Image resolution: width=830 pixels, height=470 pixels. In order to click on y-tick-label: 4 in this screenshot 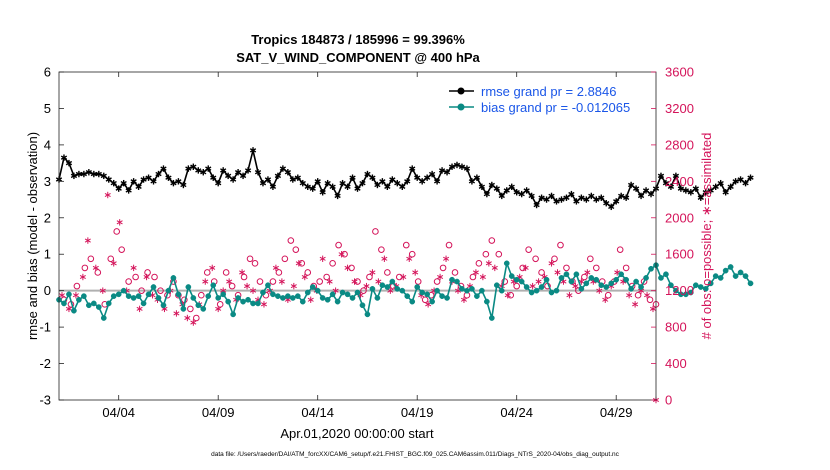, I will do `click(47, 144)`.